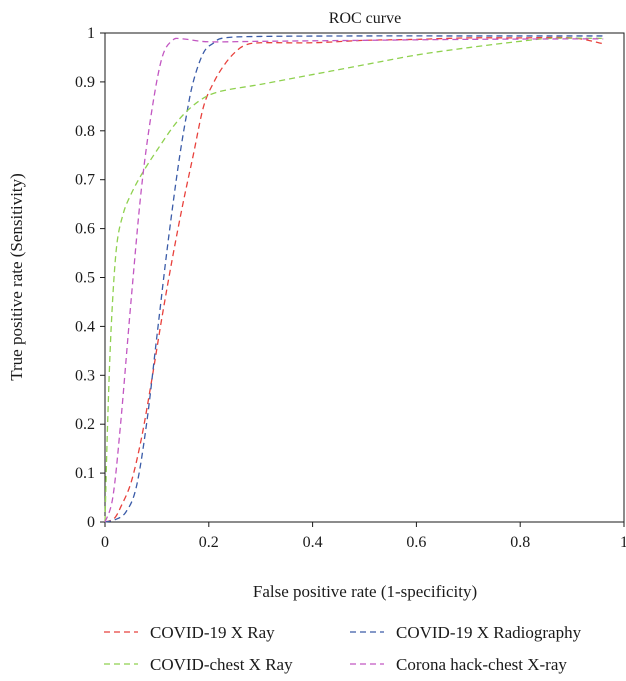 This screenshot has width=626, height=681. Describe the element at coordinates (623, 542) in the screenshot. I see `x-tick-label: 1` at that location.